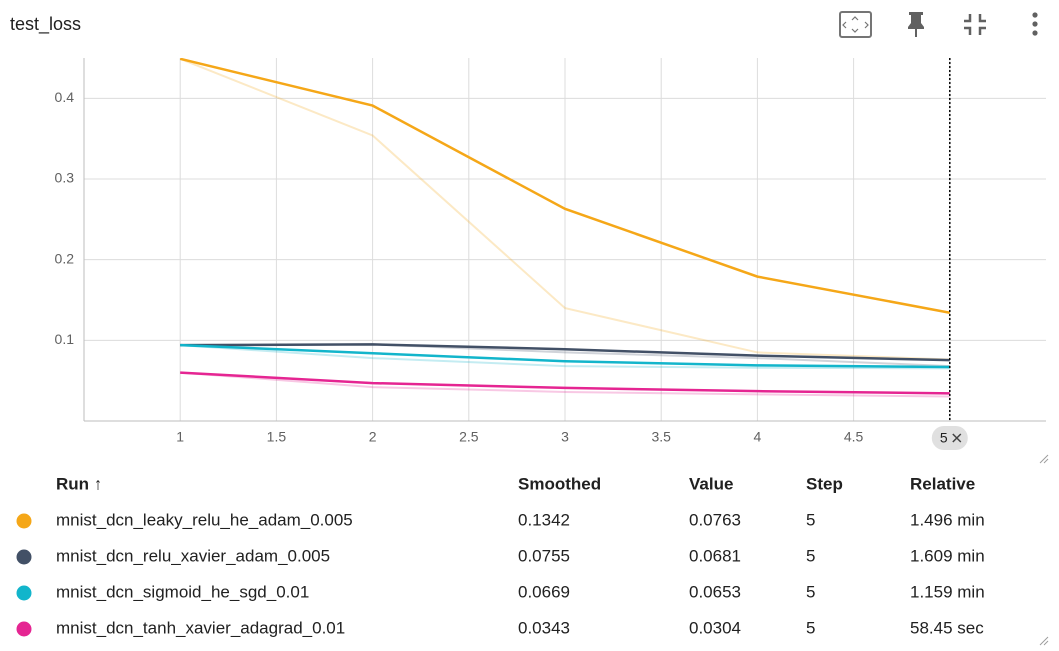  Describe the element at coordinates (65, 178) in the screenshot. I see `y-tick-label: 0.3` at that location.